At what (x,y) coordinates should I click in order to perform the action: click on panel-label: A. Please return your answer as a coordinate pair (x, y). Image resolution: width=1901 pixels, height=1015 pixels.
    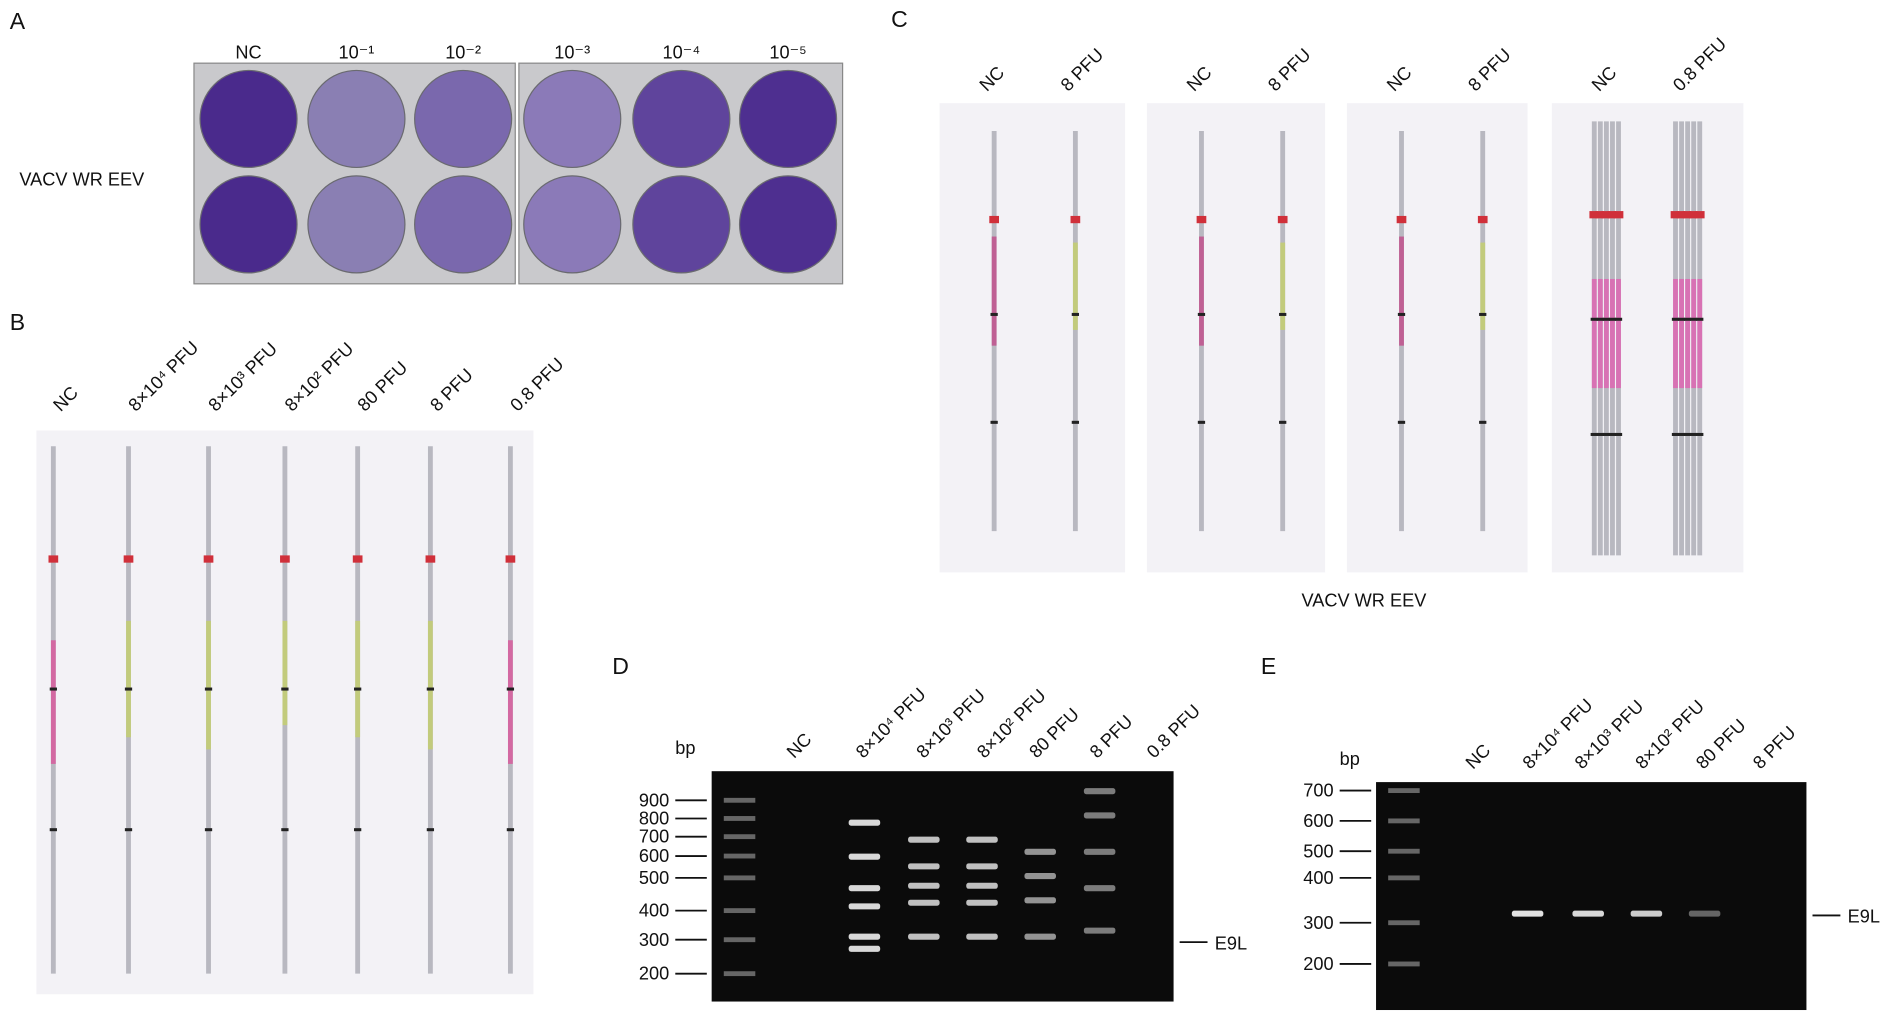
    Looking at the image, I should click on (18, 21).